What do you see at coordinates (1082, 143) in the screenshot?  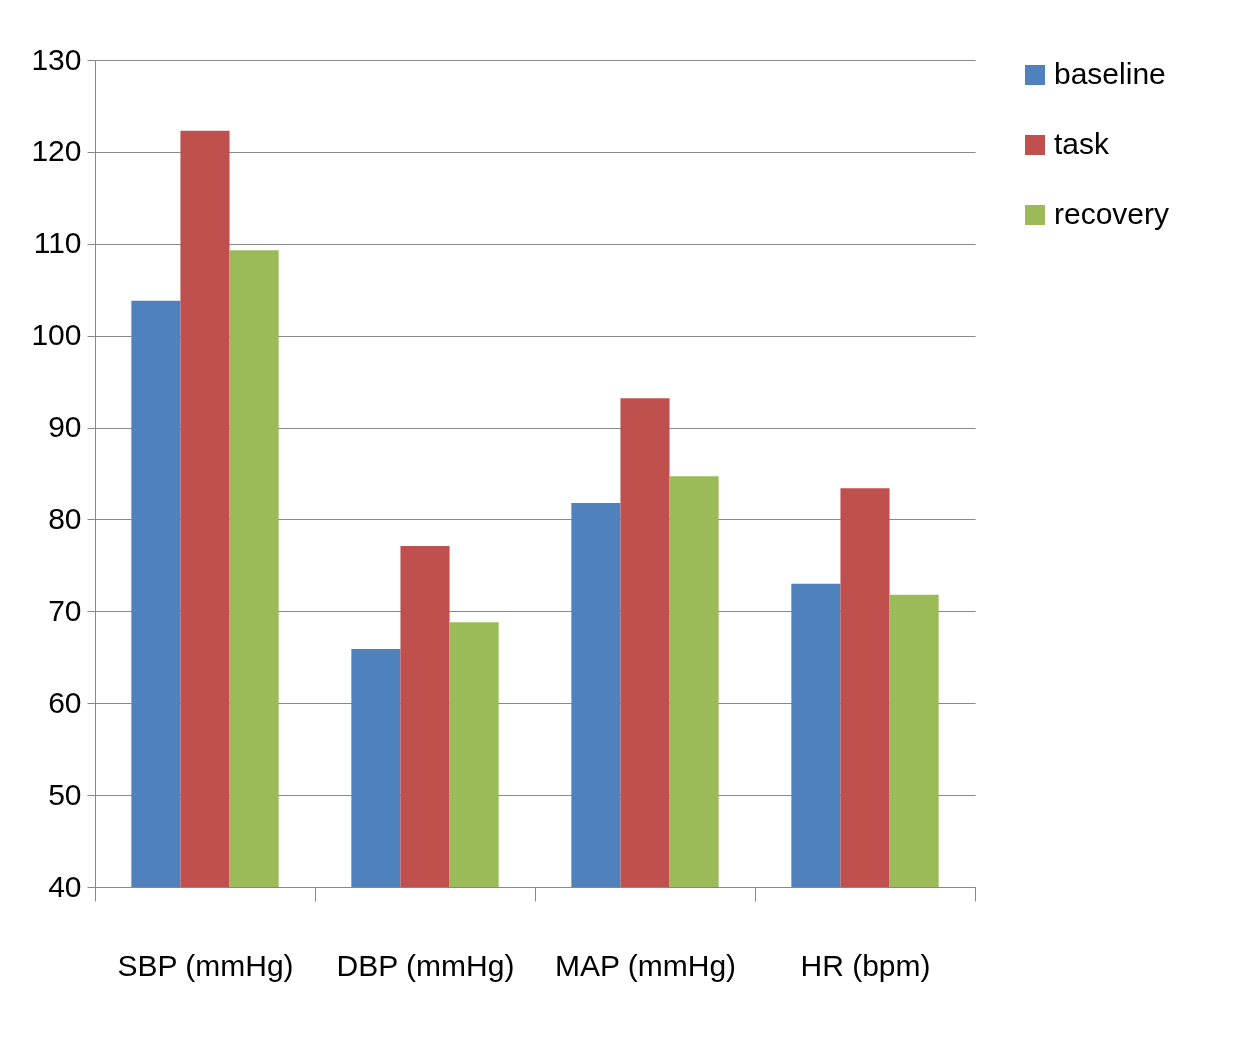 I see `legend-label: task` at bounding box center [1082, 143].